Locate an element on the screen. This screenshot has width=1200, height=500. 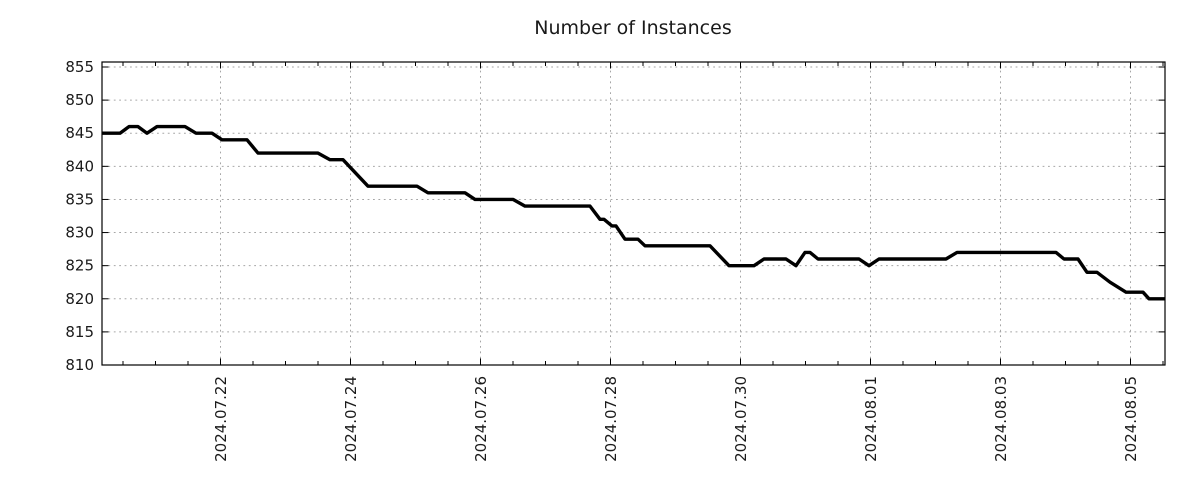
x-tick-label: 2024.07.24 is located at coordinates (351, 419).